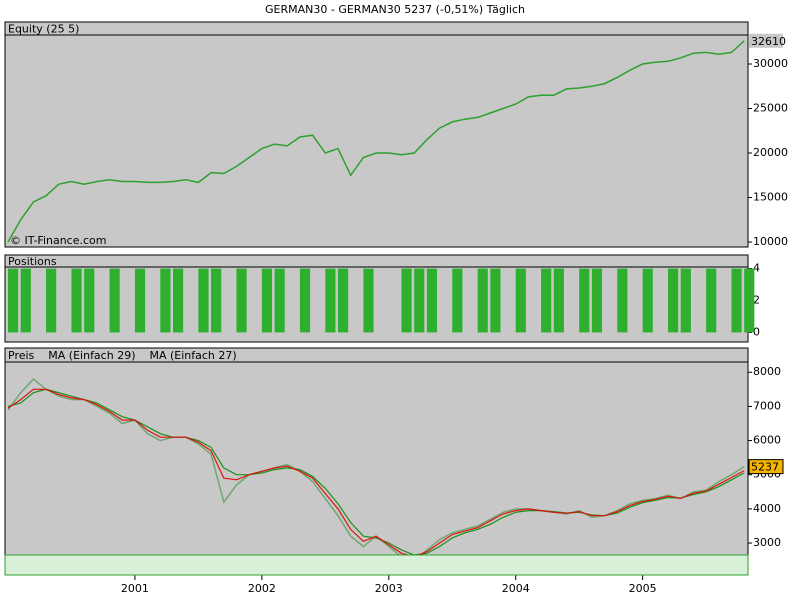 This screenshot has height=600, width=800. I want to click on y-tick-label: 30000, so click(770, 63).